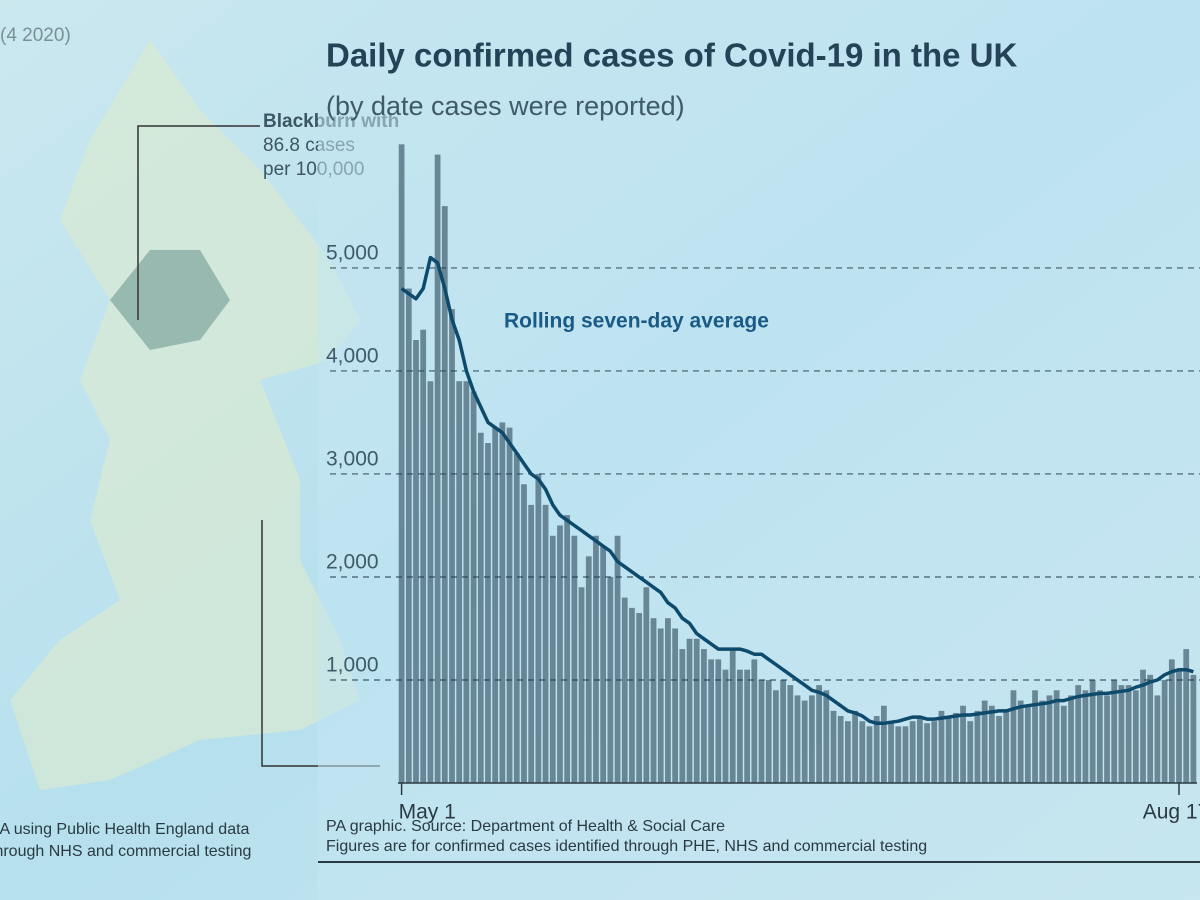 The width and height of the screenshot is (1200, 900). I want to click on map-source: through NHS and commercial testing, so click(125, 851).